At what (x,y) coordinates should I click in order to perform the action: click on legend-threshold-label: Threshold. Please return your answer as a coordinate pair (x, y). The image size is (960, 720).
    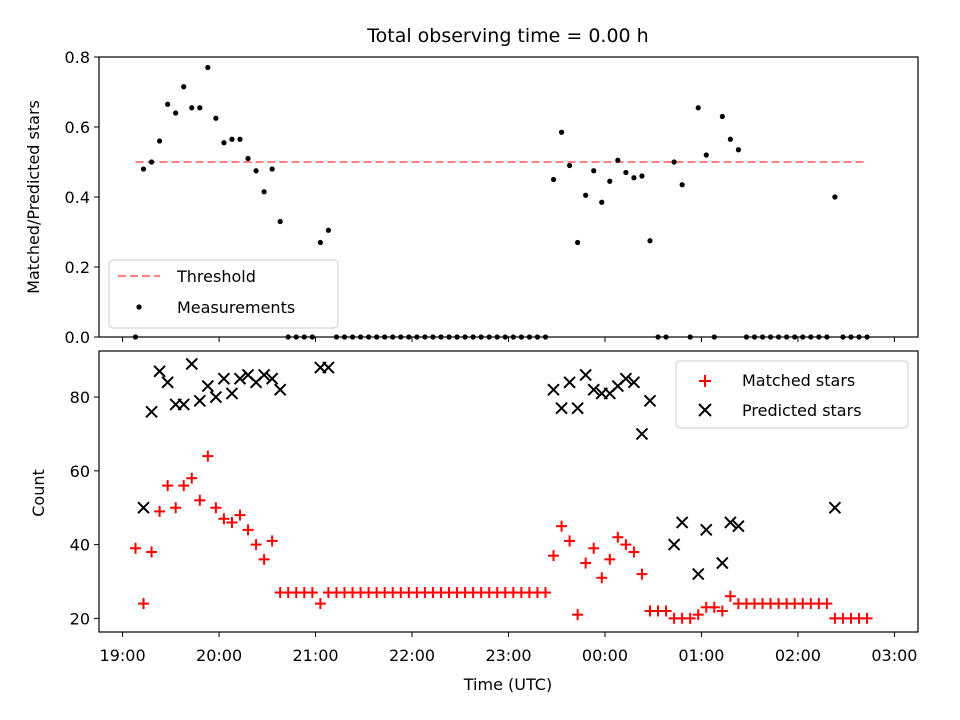
    Looking at the image, I should click on (216, 276).